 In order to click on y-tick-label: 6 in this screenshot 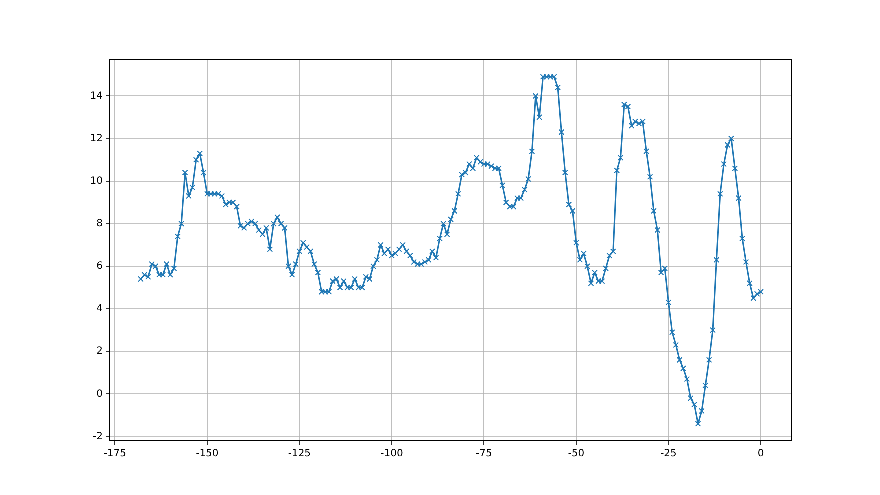, I will do `click(99, 266)`.